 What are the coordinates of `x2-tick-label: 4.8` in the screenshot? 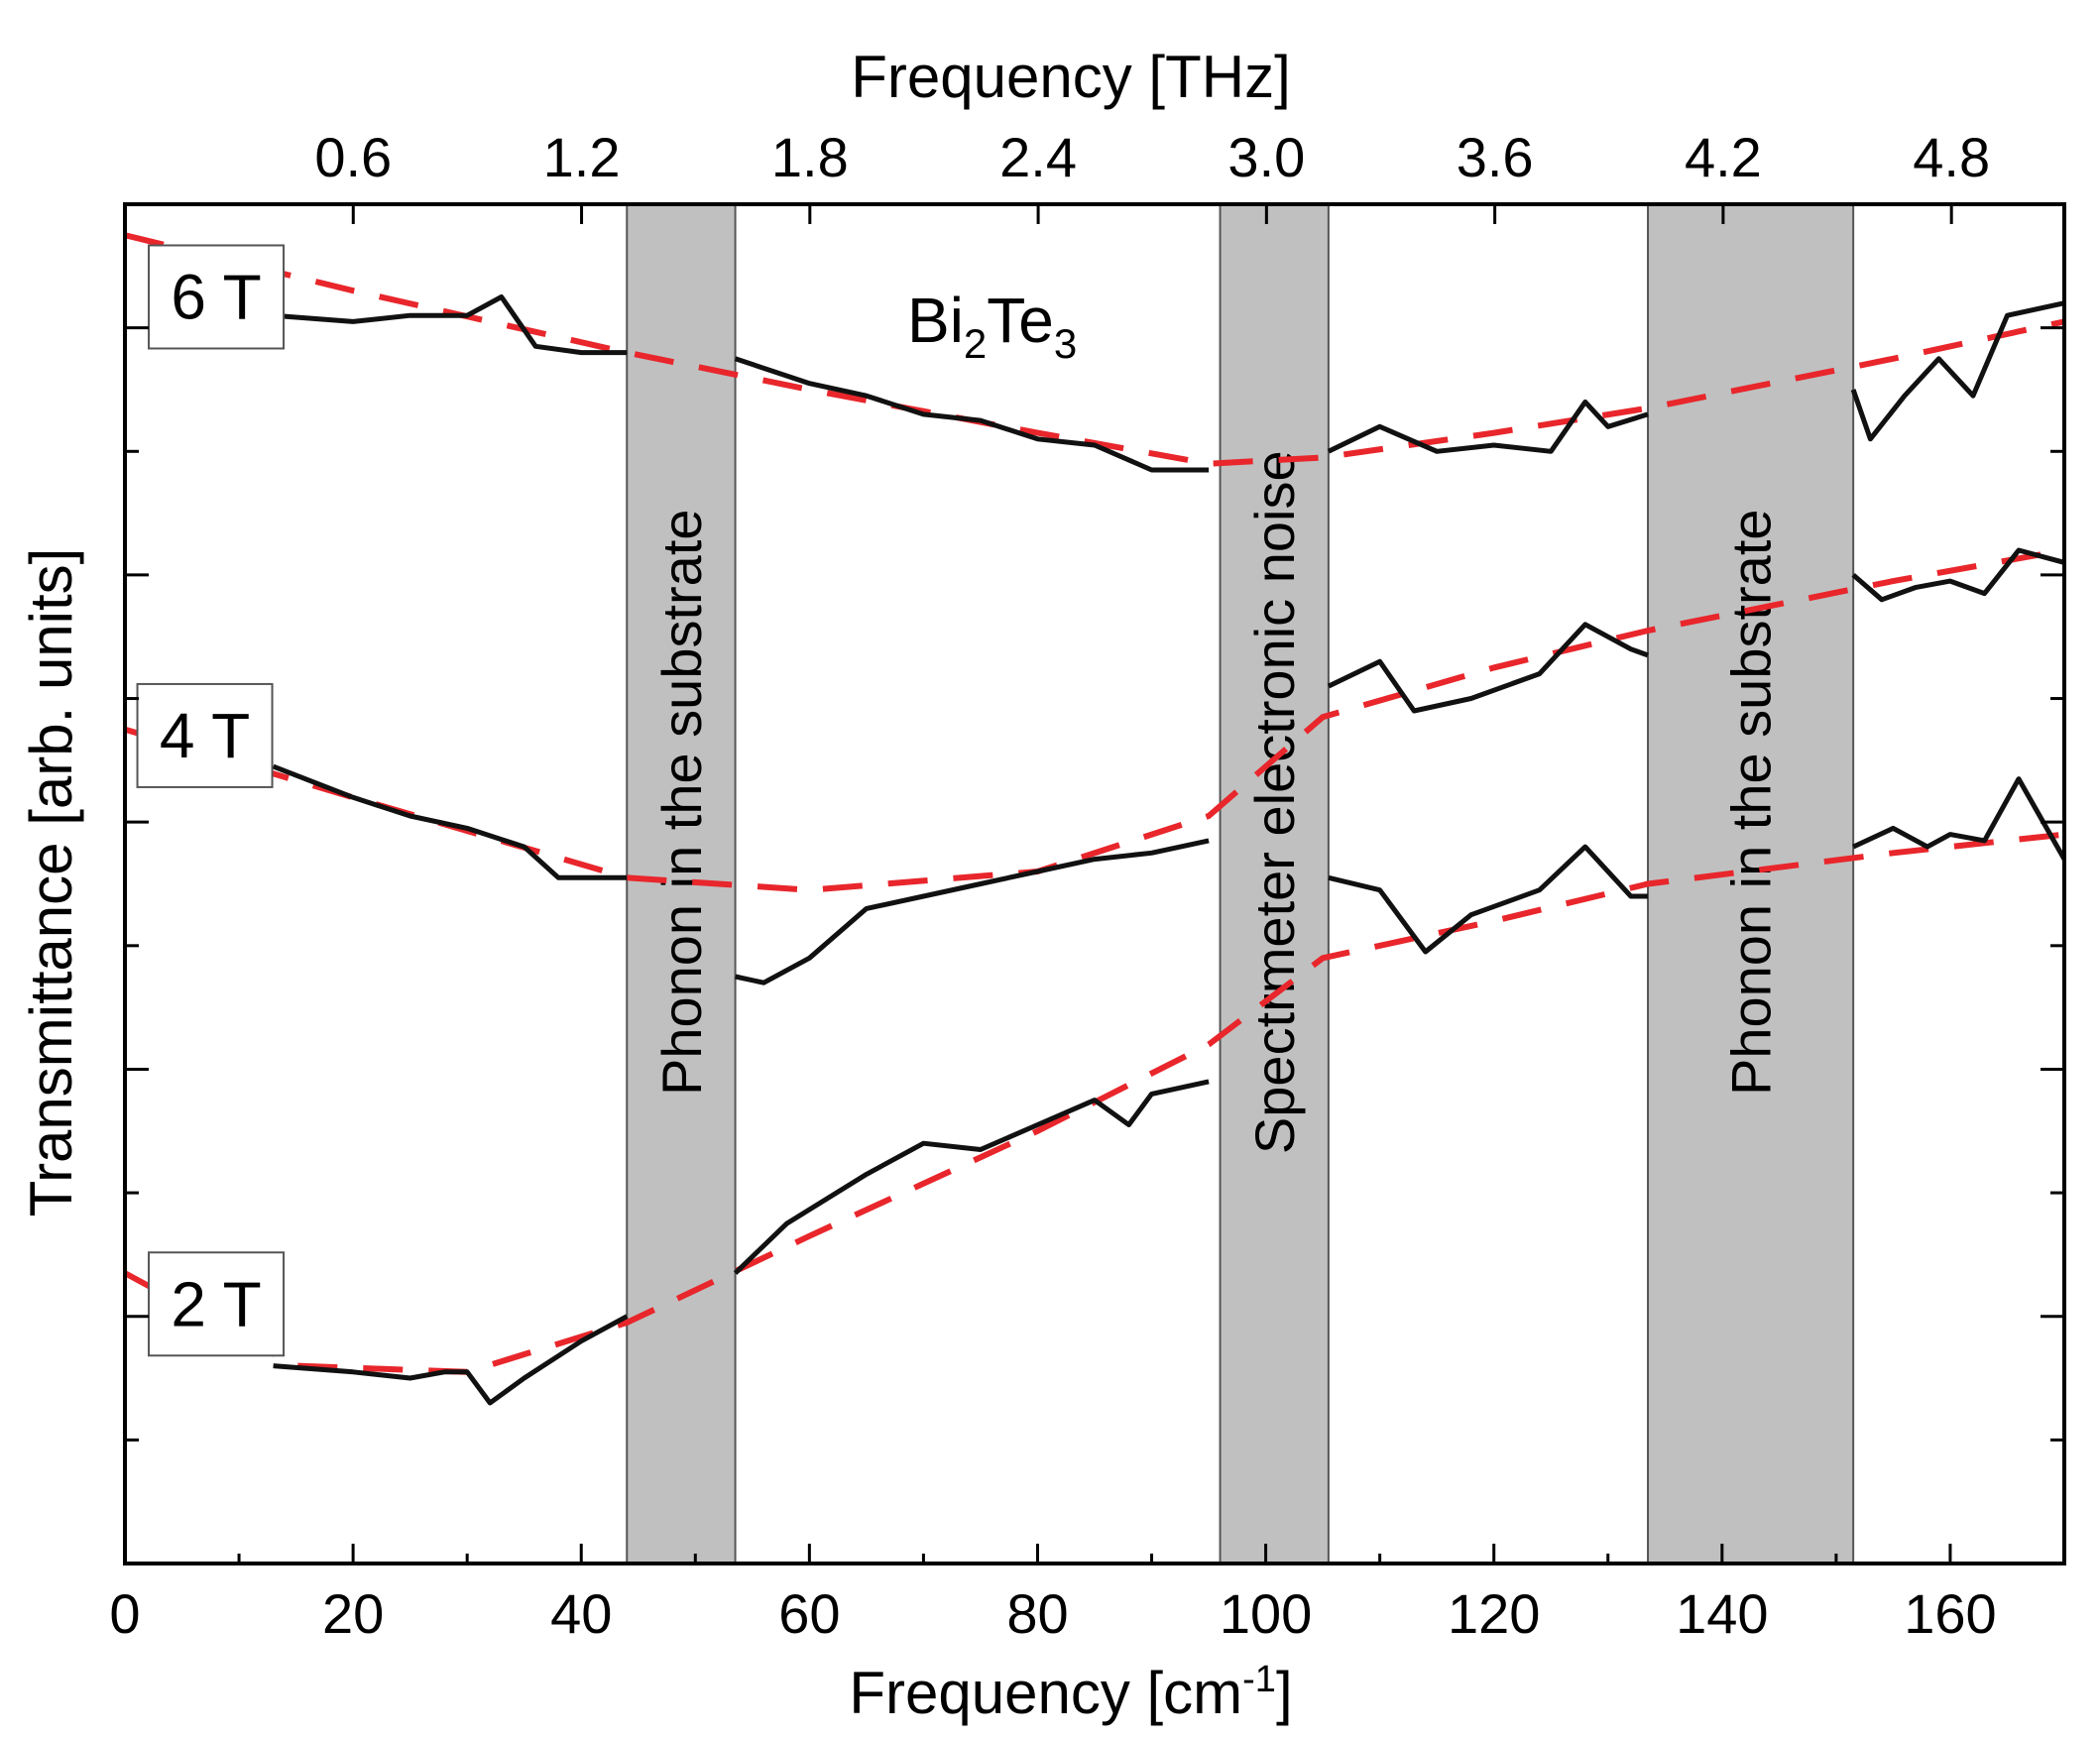 It's located at (1951, 157).